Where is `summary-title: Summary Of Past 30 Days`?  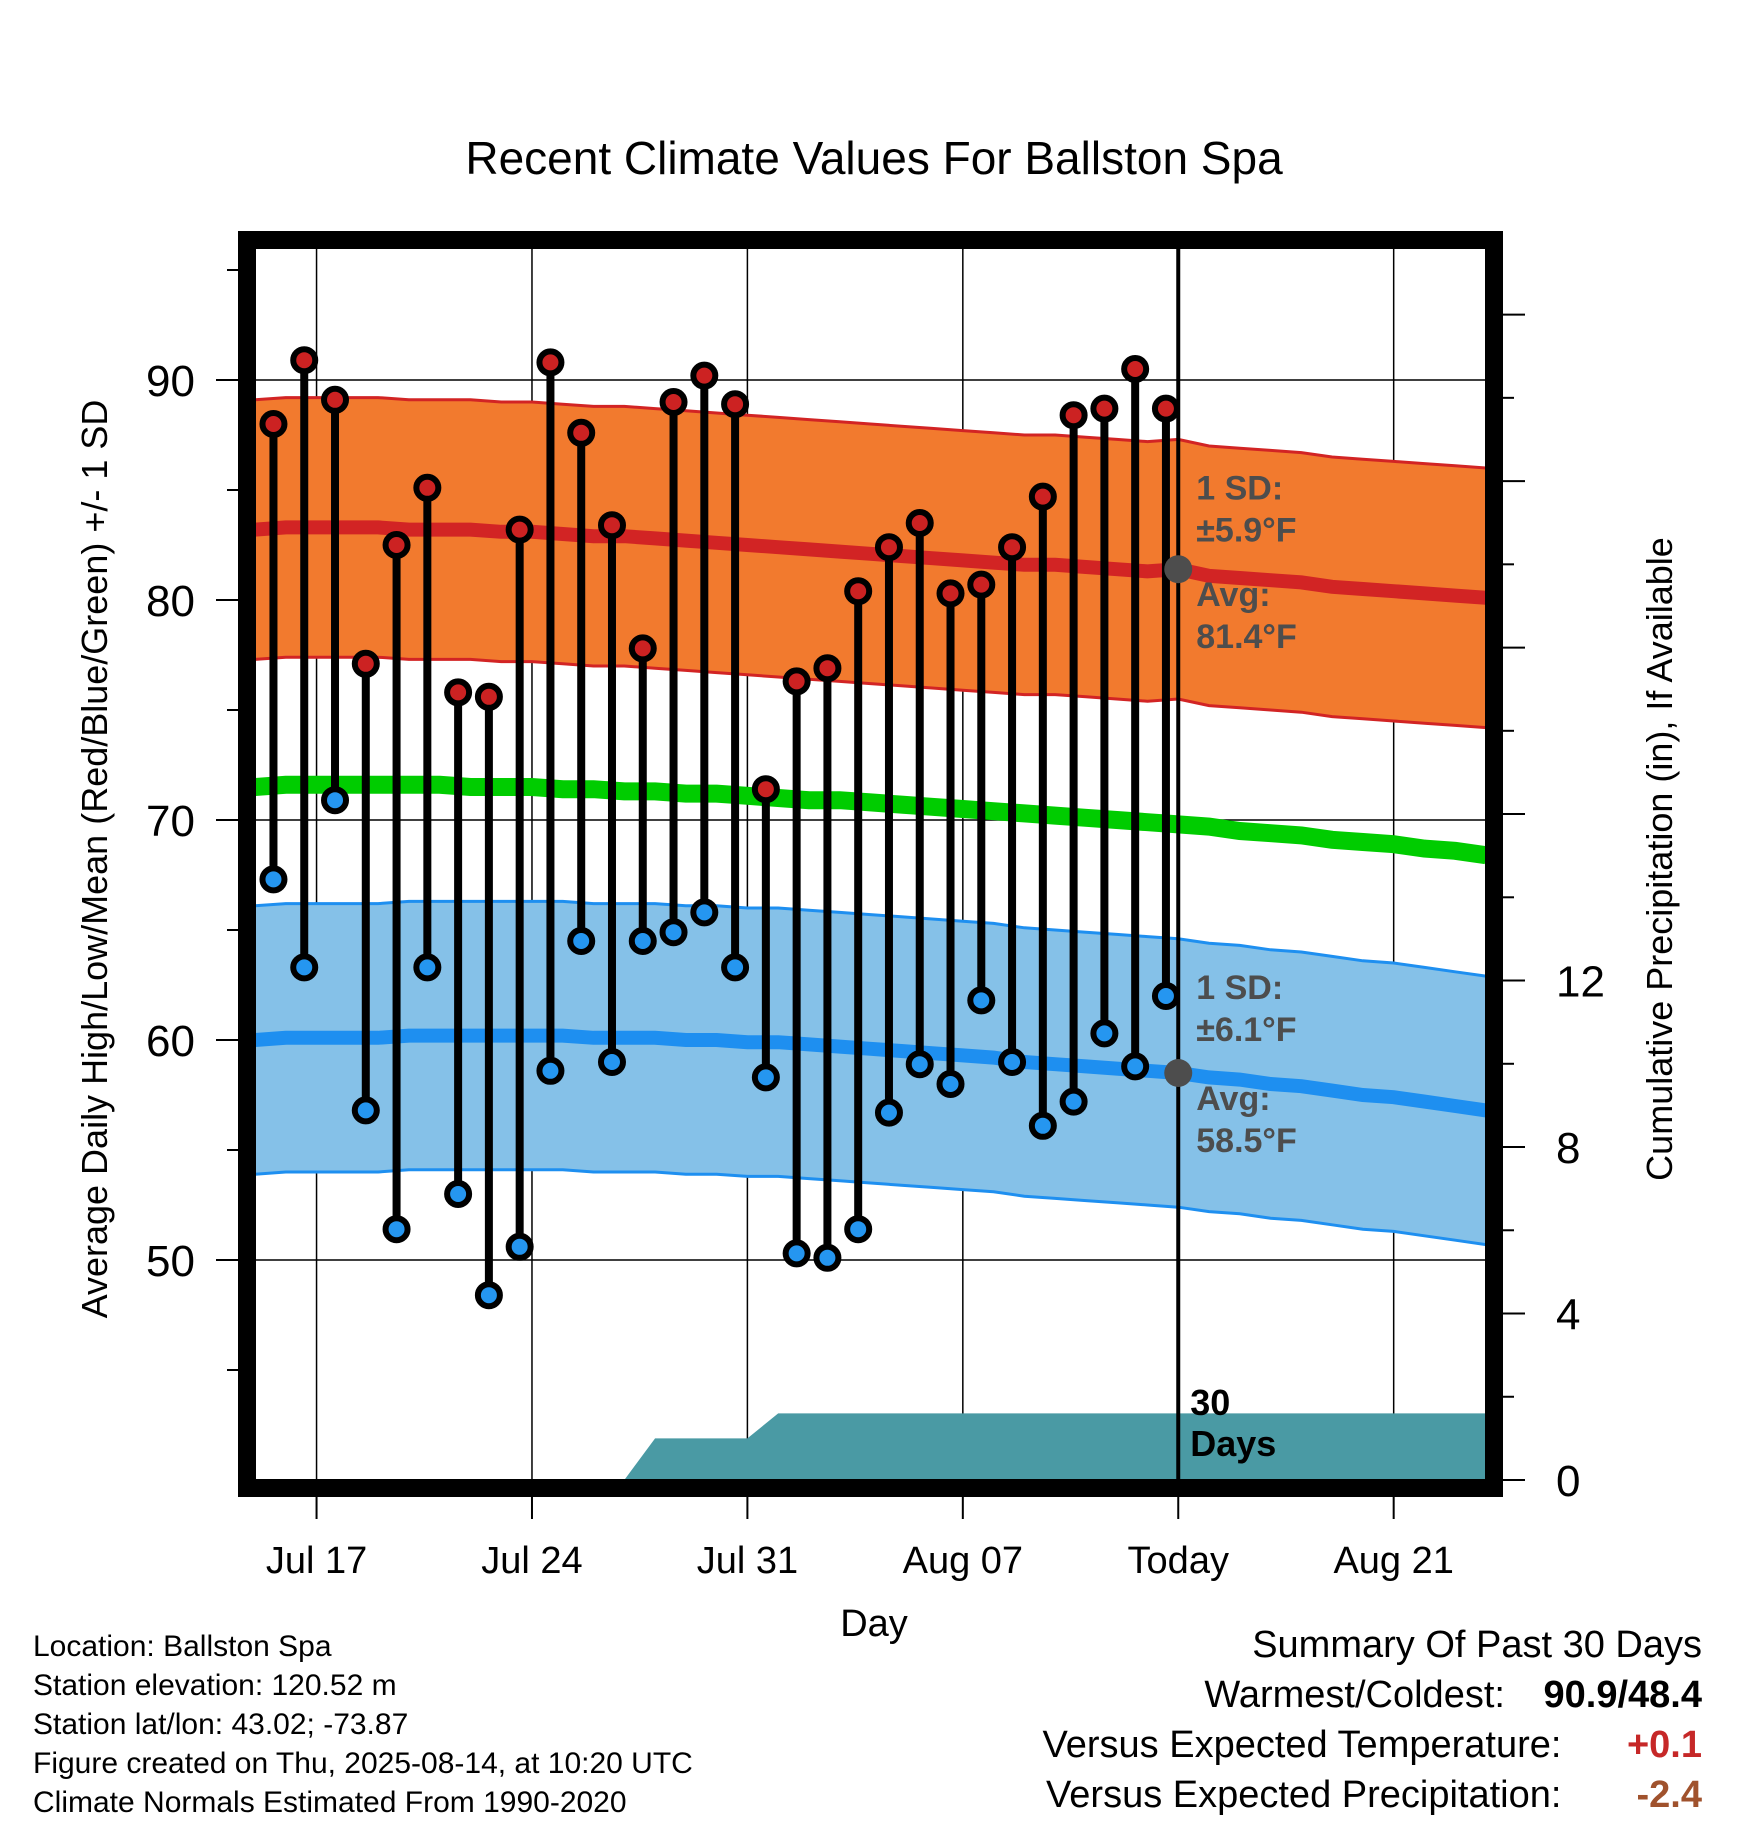
summary-title: Summary Of Past 30 Days is located at coordinates (1477, 1645).